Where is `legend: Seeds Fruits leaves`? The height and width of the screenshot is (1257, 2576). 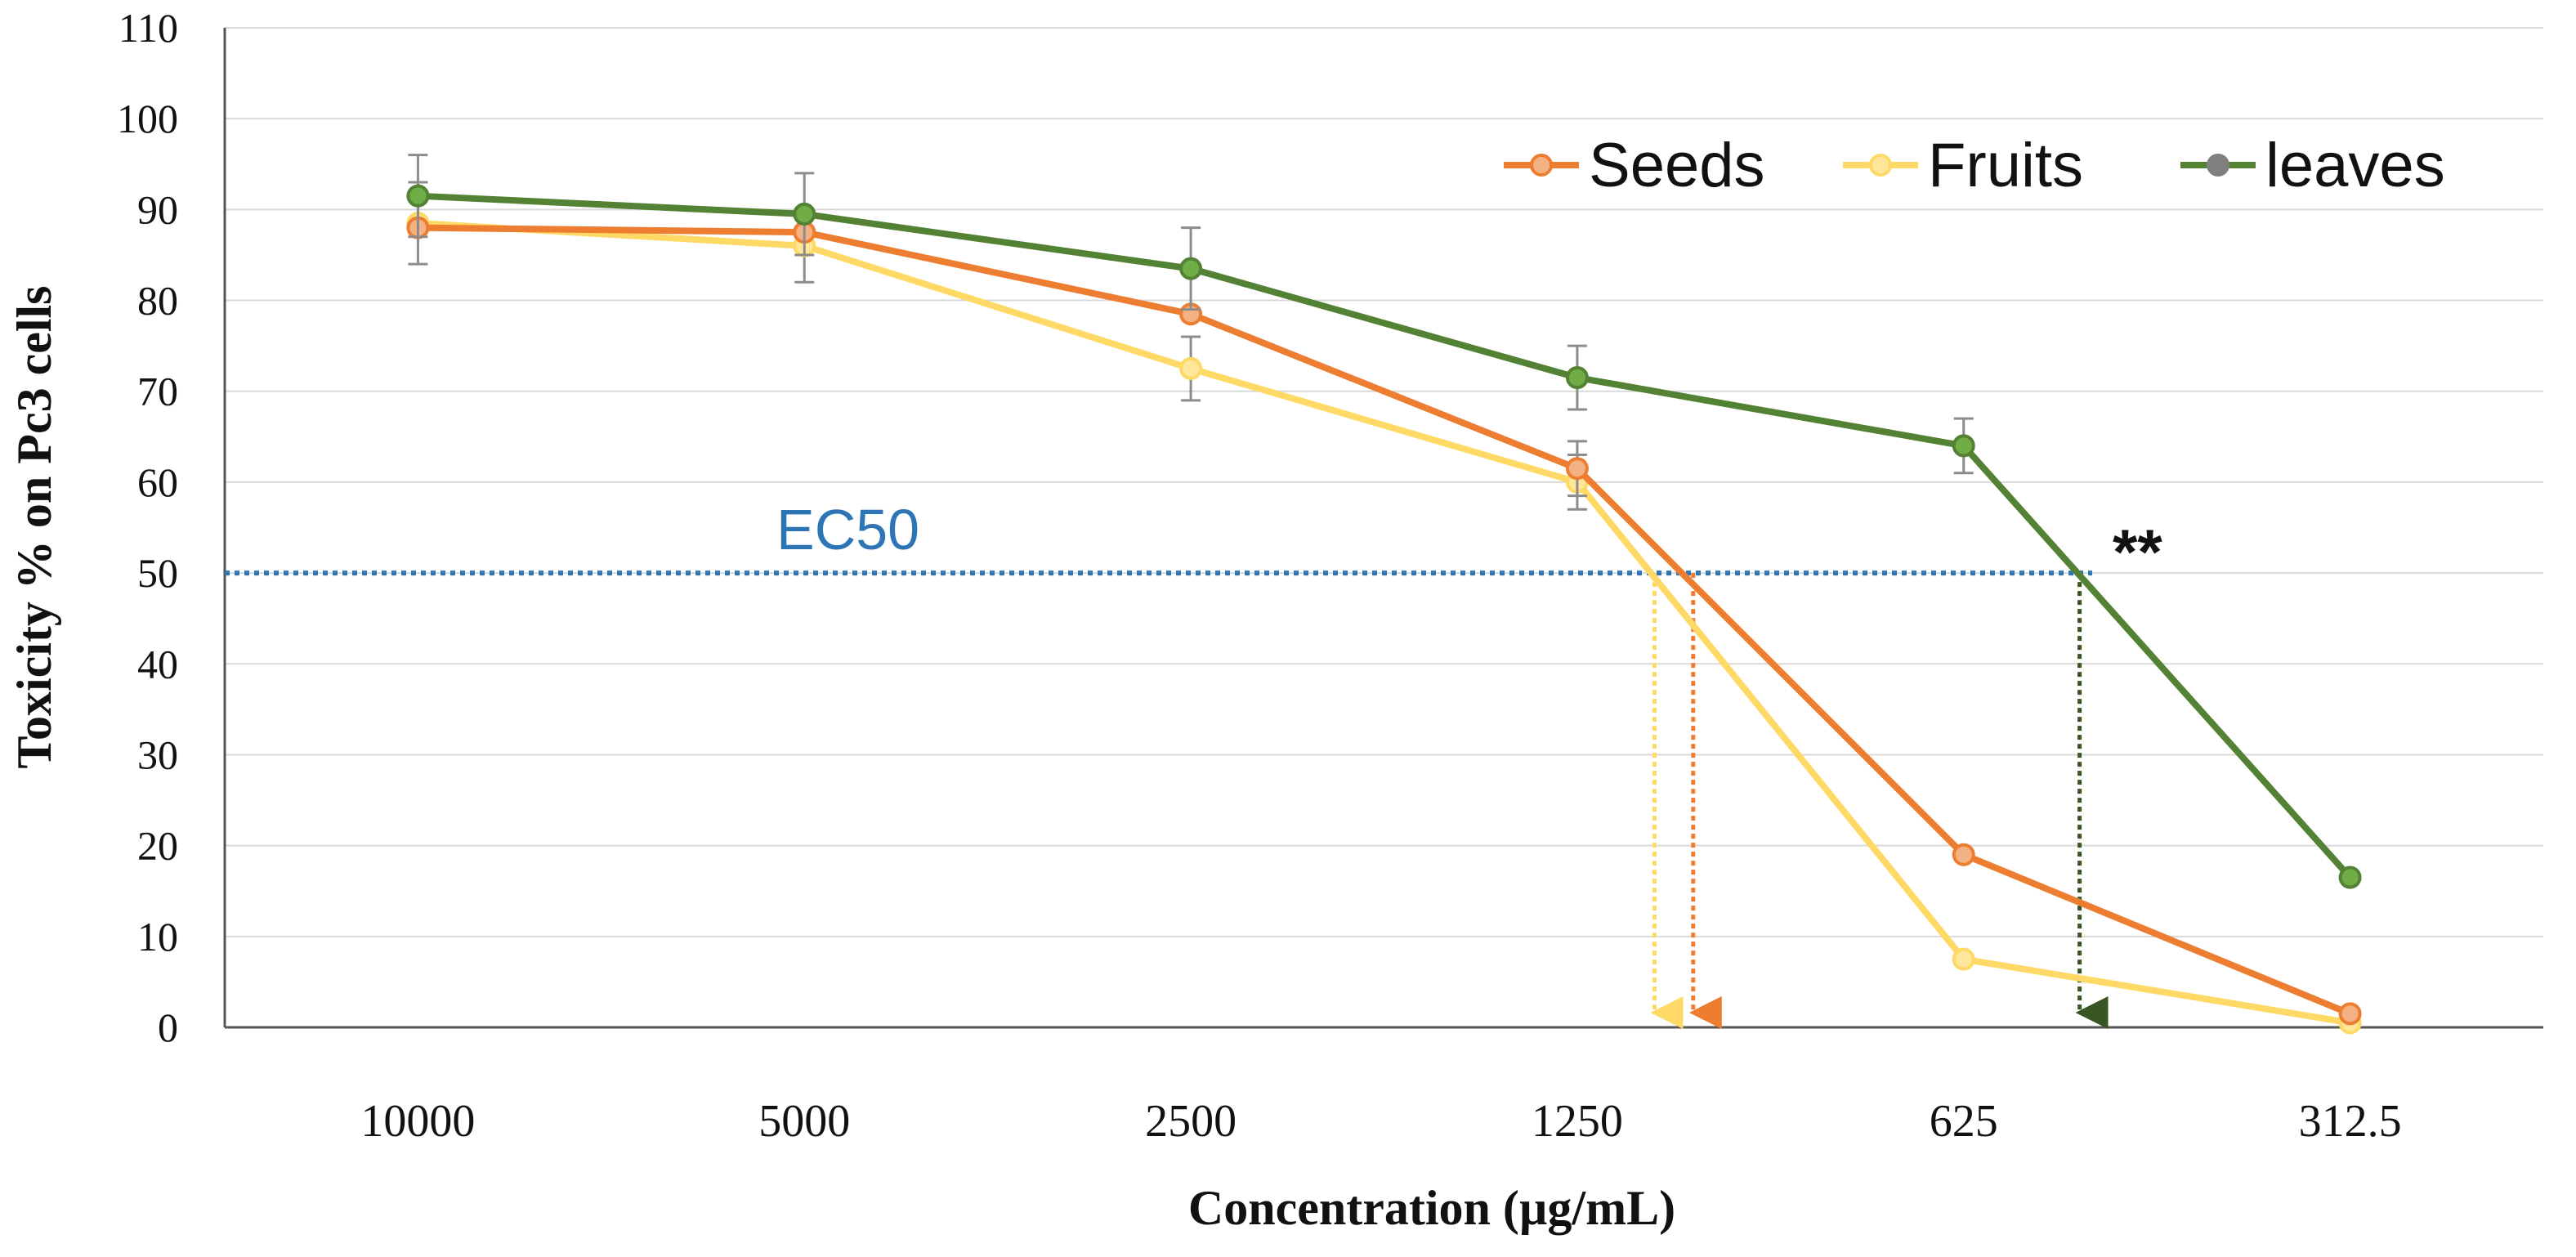 legend: Seeds Fruits leaves is located at coordinates (1974, 165).